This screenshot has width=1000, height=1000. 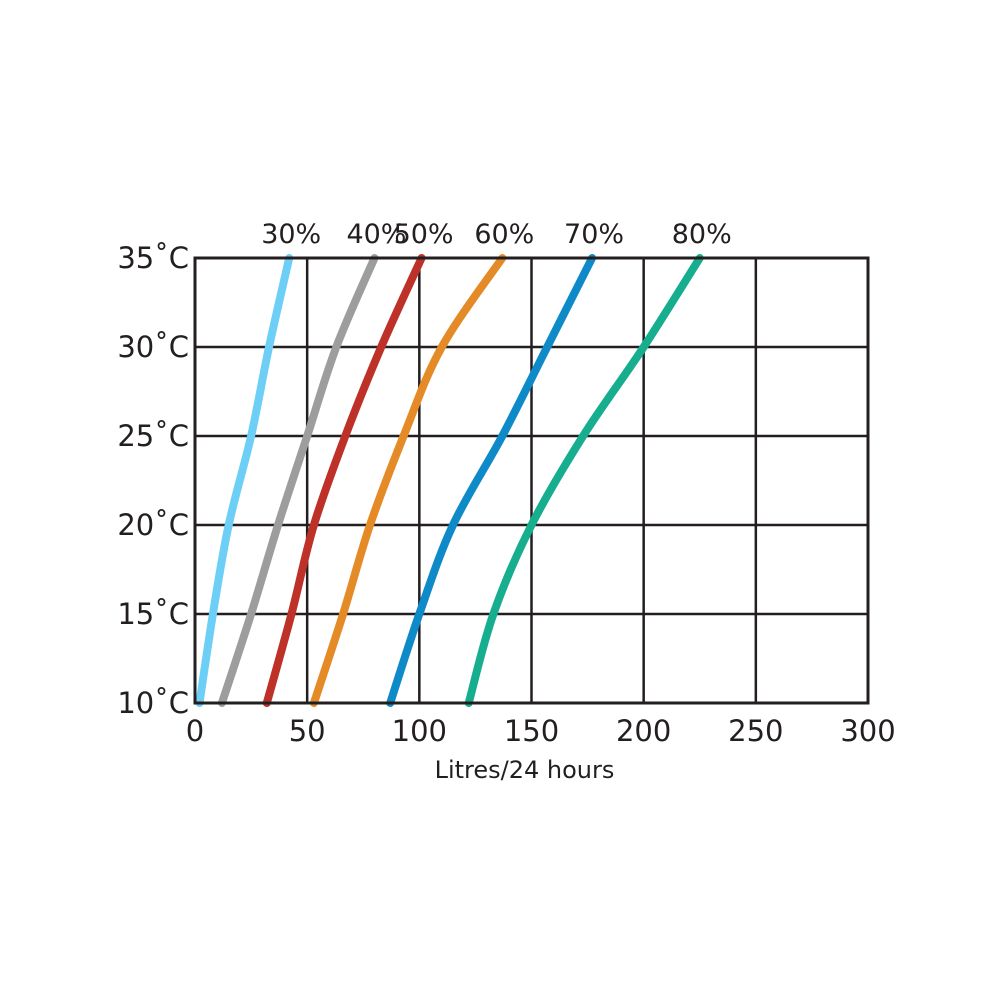 What do you see at coordinates (153, 436) in the screenshot?
I see `y-tick-label: 25˚C` at bounding box center [153, 436].